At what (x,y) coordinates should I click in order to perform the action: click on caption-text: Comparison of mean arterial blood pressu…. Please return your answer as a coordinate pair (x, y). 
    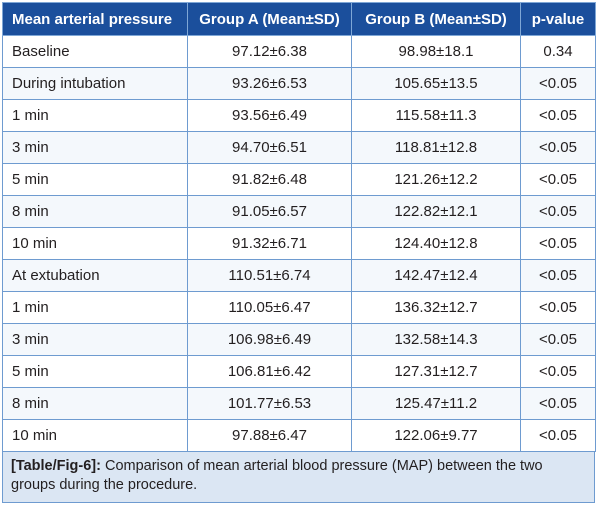
    Looking at the image, I should click on (277, 475).